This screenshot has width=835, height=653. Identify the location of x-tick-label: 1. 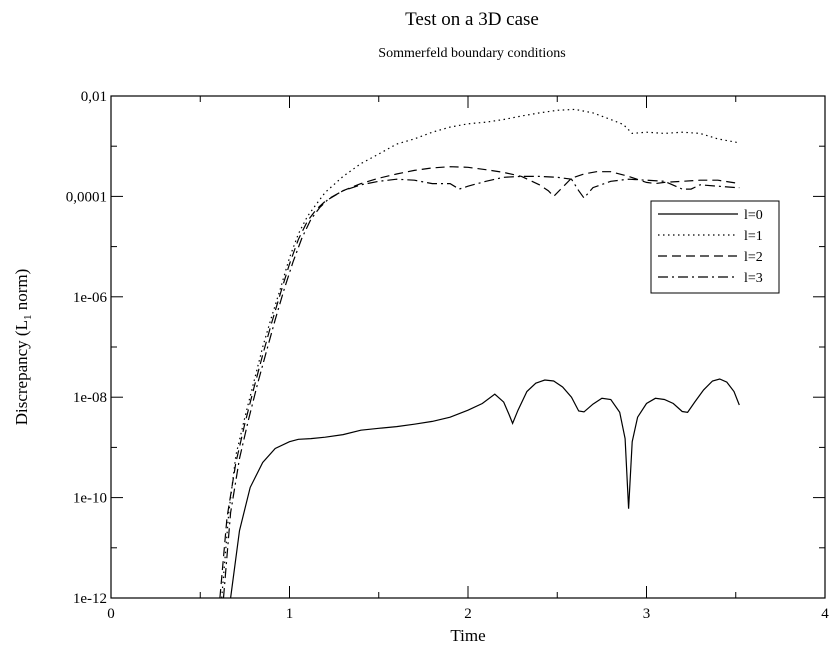
(290, 614).